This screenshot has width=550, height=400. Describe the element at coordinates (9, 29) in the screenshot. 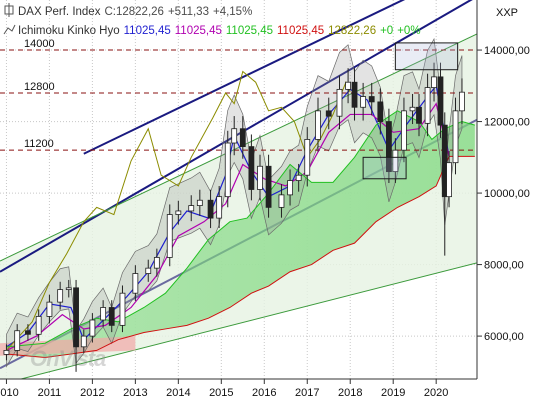

I see `indicator-legend-icon` at that location.